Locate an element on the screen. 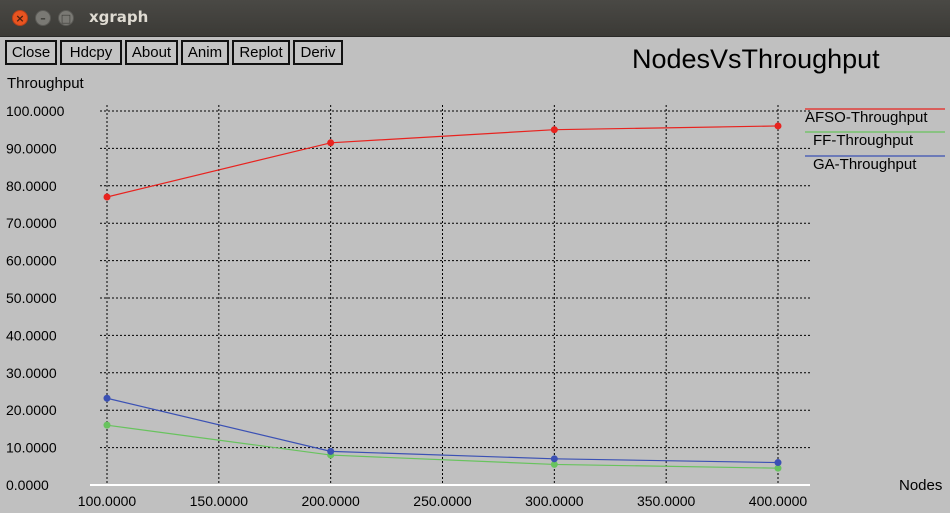 The width and height of the screenshot is (950, 513). y-tick-label: 0.0000 is located at coordinates (27, 485).